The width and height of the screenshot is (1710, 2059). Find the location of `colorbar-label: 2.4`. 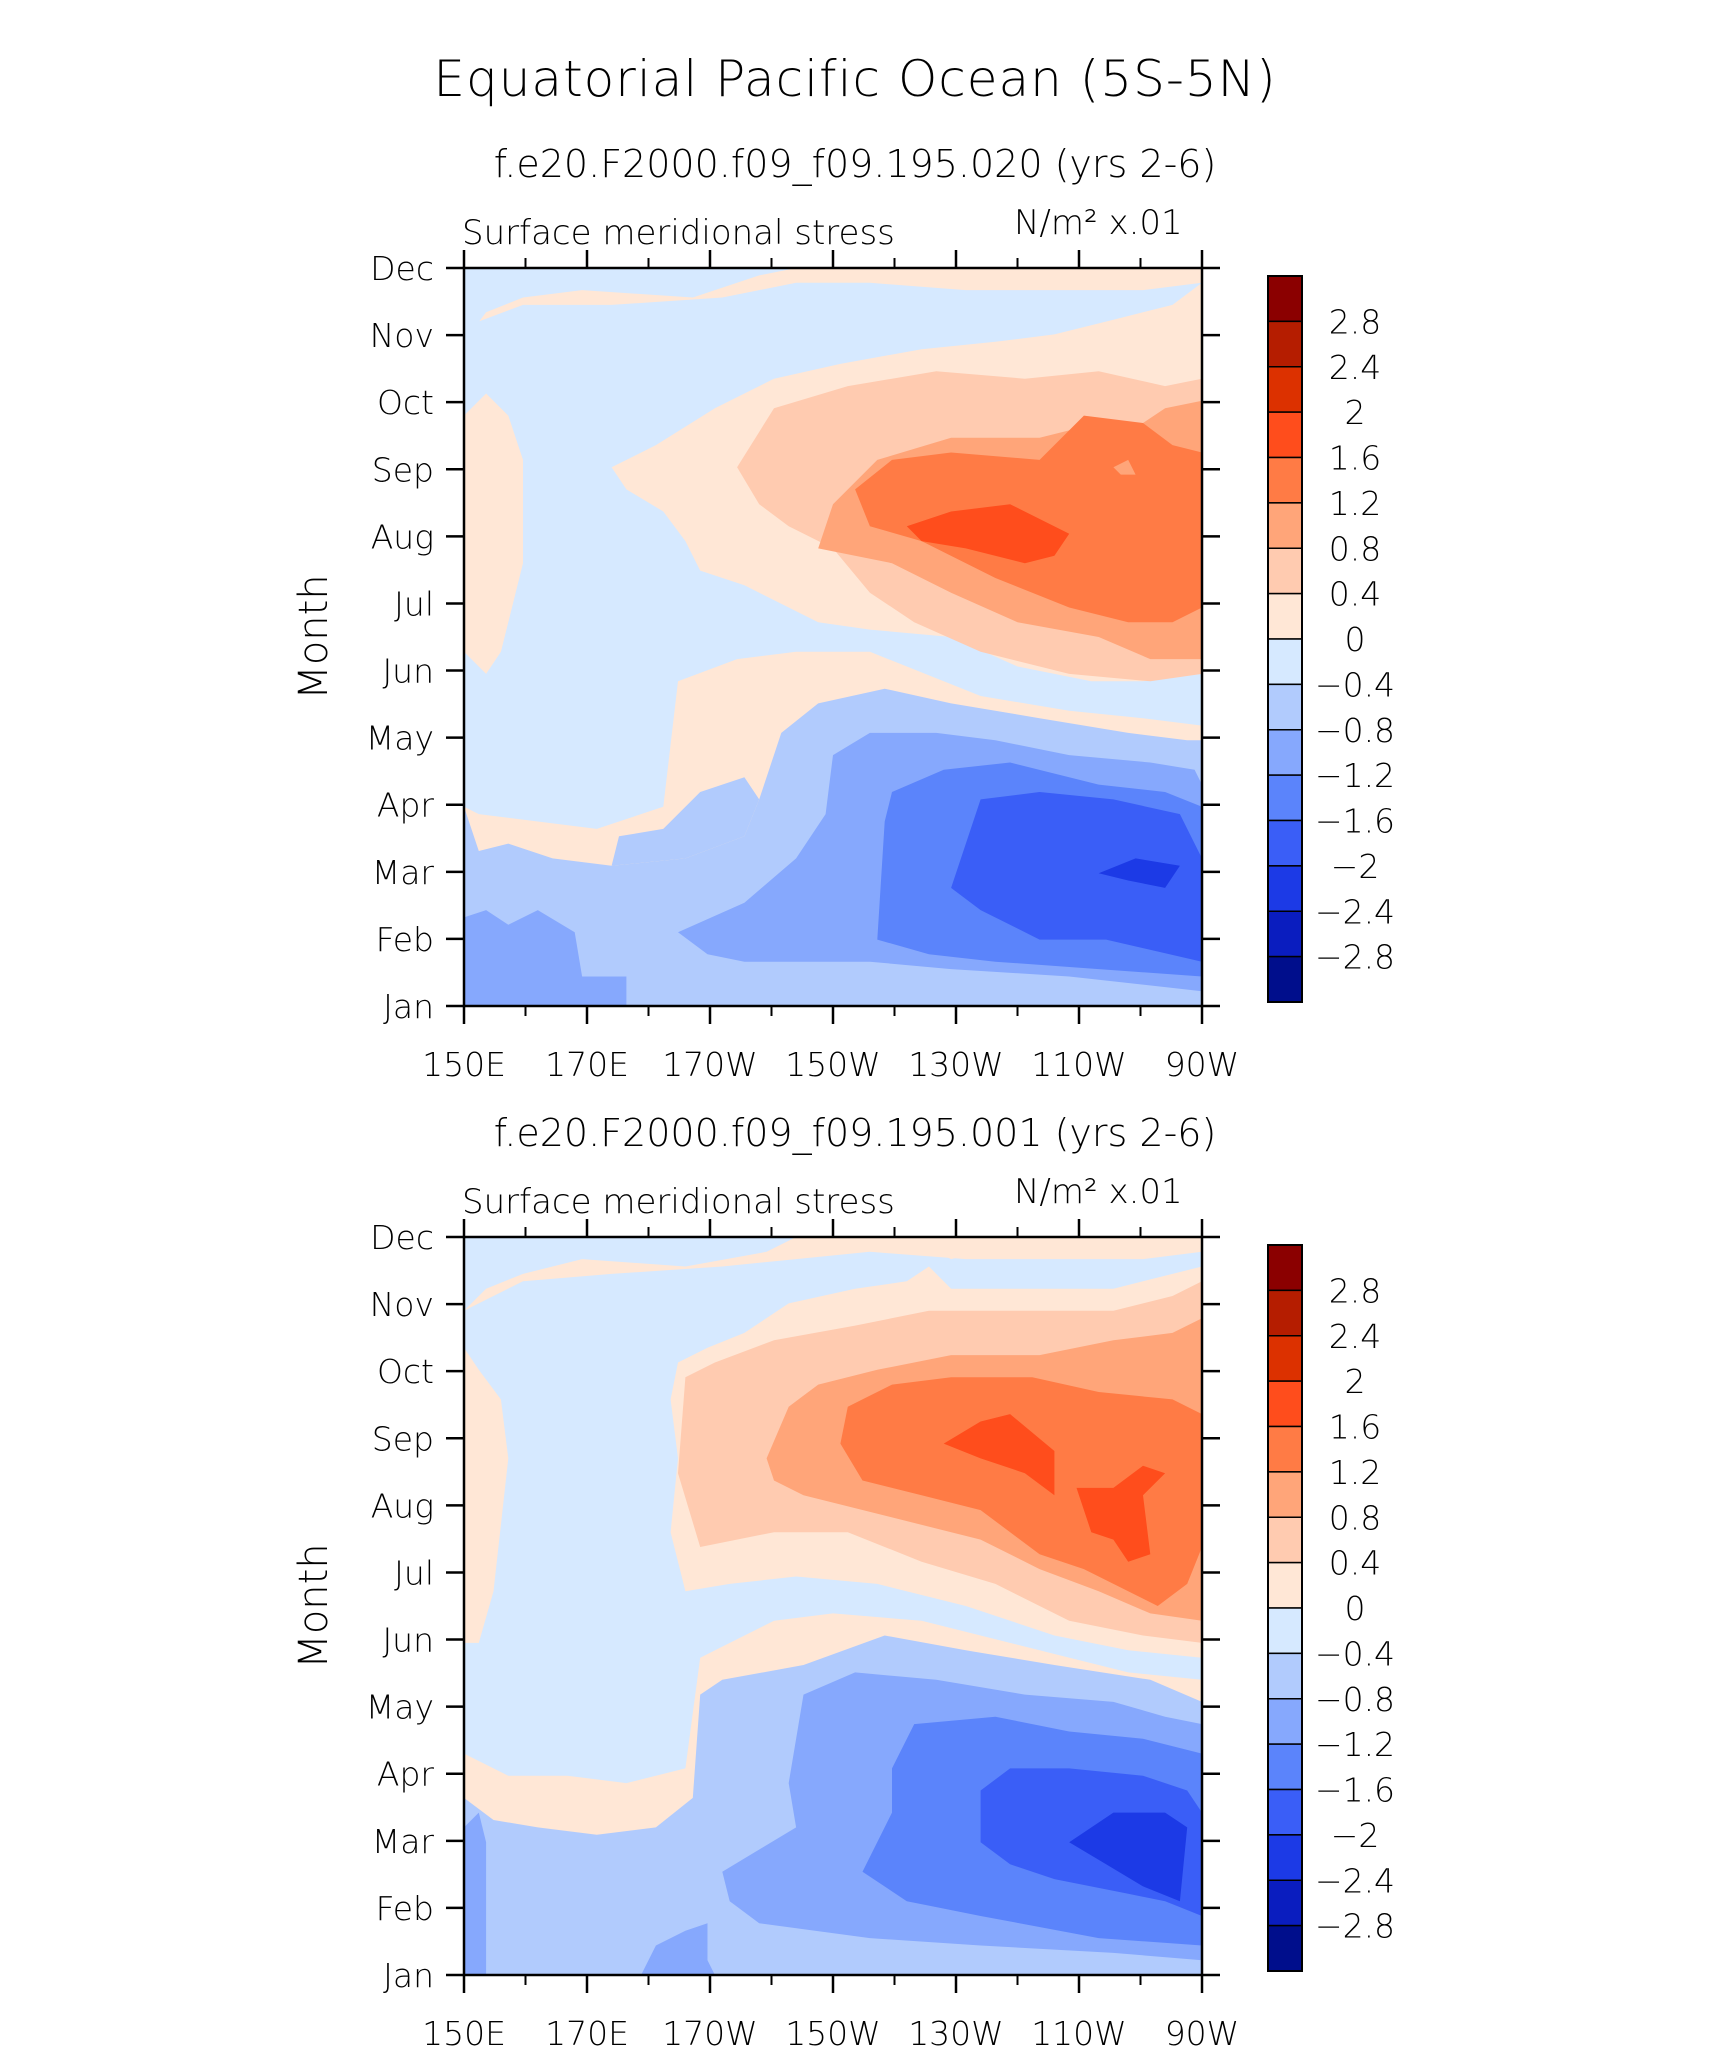

colorbar-label: 2.4 is located at coordinates (1355, 367).